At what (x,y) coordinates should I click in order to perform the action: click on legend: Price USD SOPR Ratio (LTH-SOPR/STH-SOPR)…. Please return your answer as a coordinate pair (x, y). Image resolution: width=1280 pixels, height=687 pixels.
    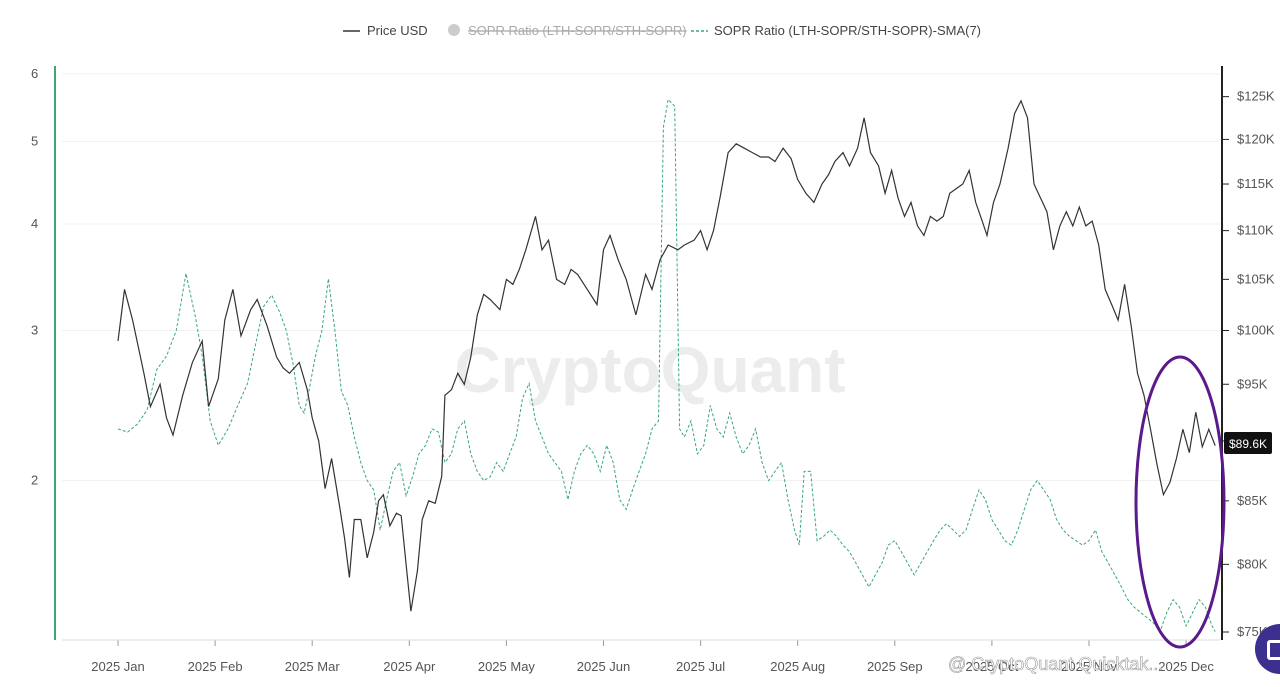
    Looking at the image, I should click on (662, 30).